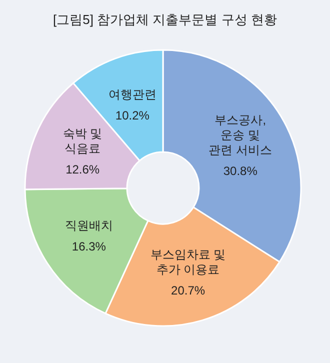  Describe the element at coordinates (132, 95) in the screenshot. I see `slice-label: 여행관련` at that location.